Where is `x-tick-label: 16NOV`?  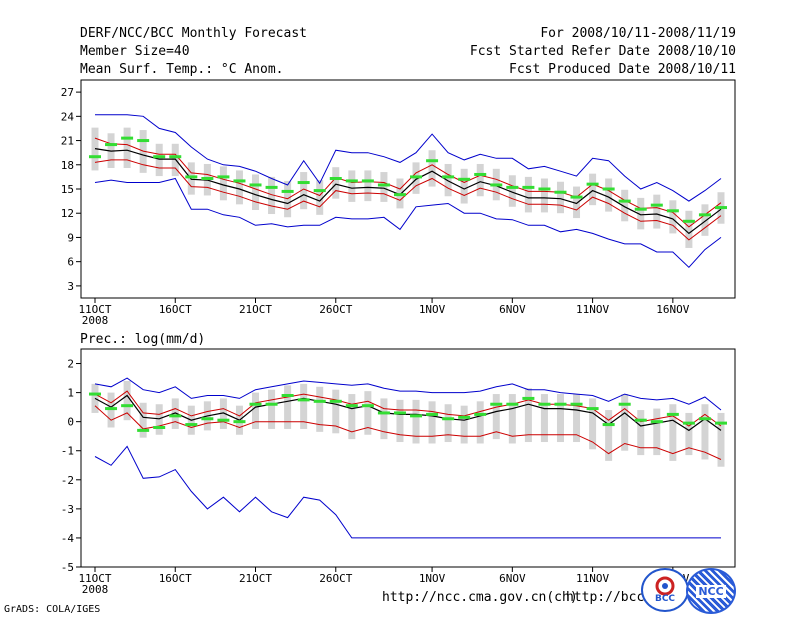 x-tick-label: 16NOV is located at coordinates (672, 309).